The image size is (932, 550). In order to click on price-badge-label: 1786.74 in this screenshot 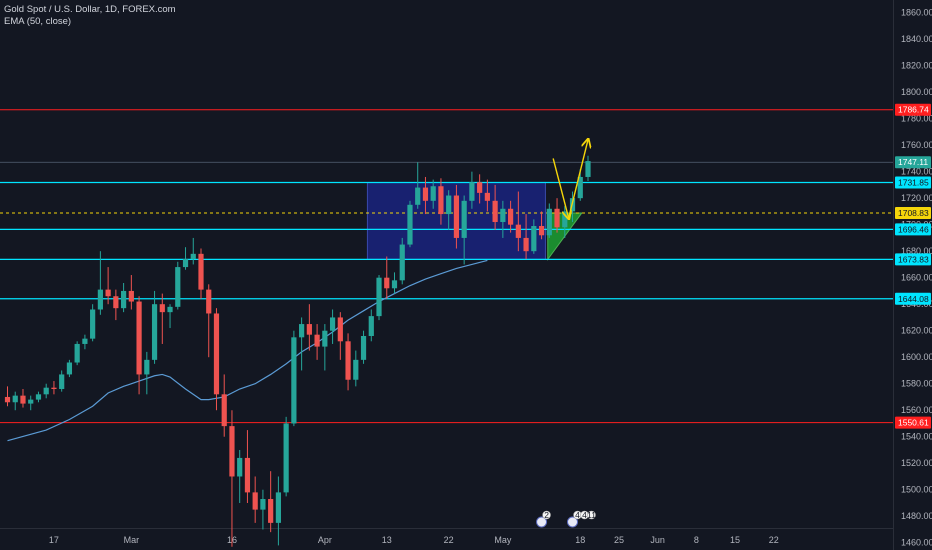, I will do `click(913, 110)`.